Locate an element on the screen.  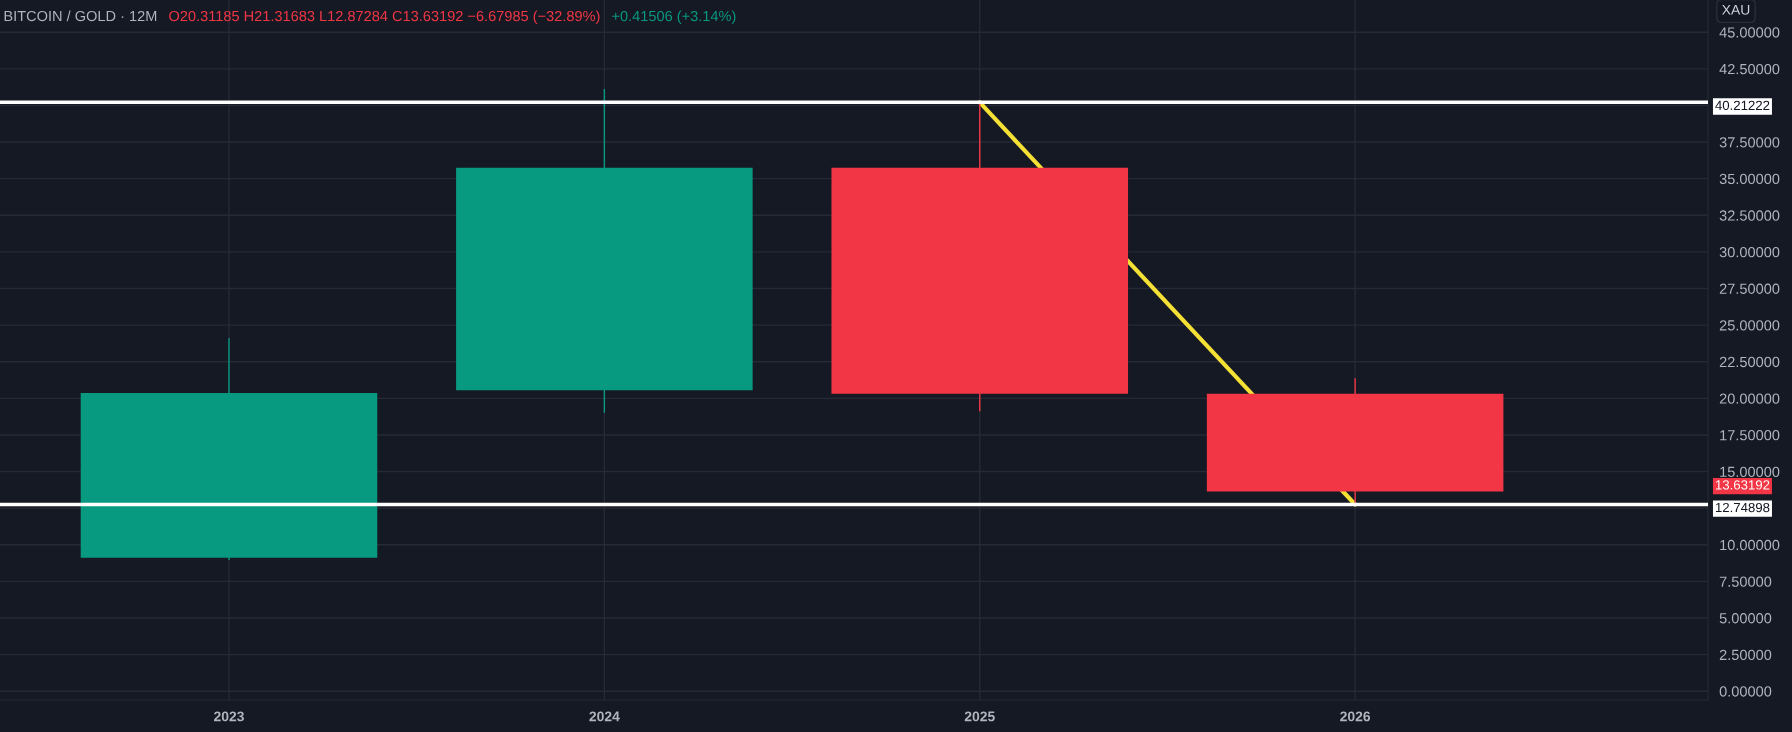
y-tick-label: 17.50000 is located at coordinates (1750, 435).